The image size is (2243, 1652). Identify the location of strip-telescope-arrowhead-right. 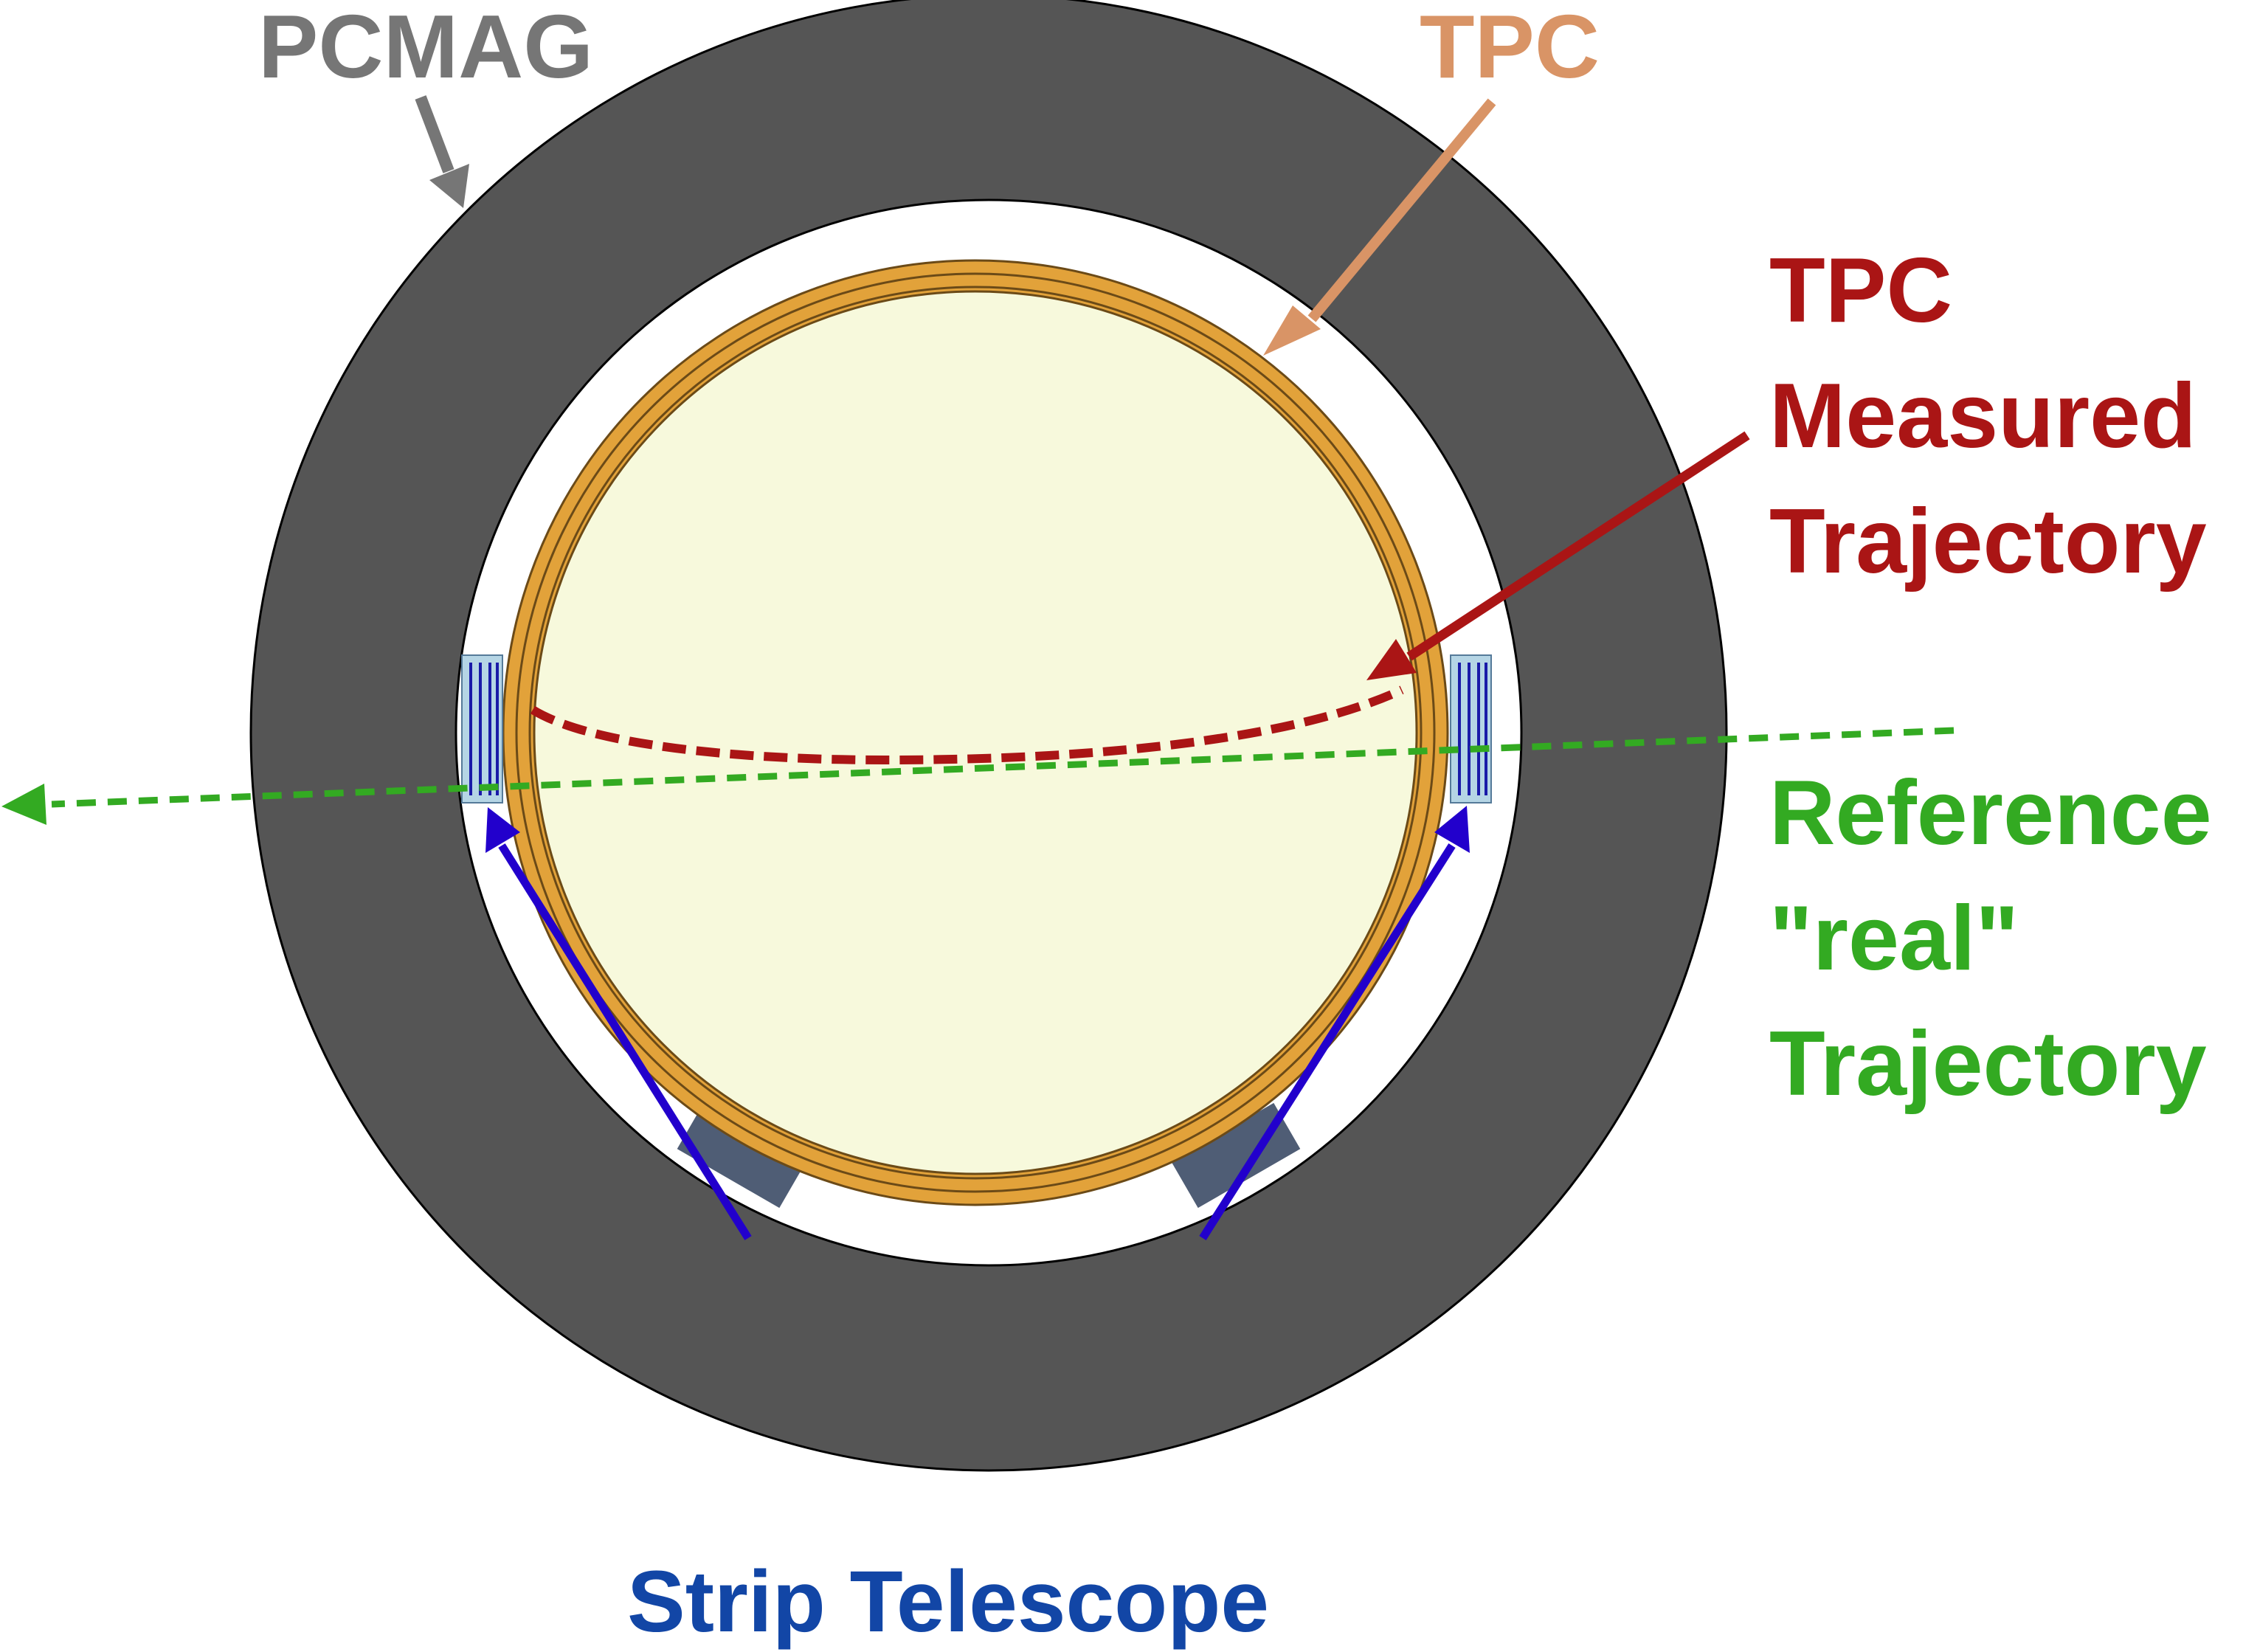
(1452, 829).